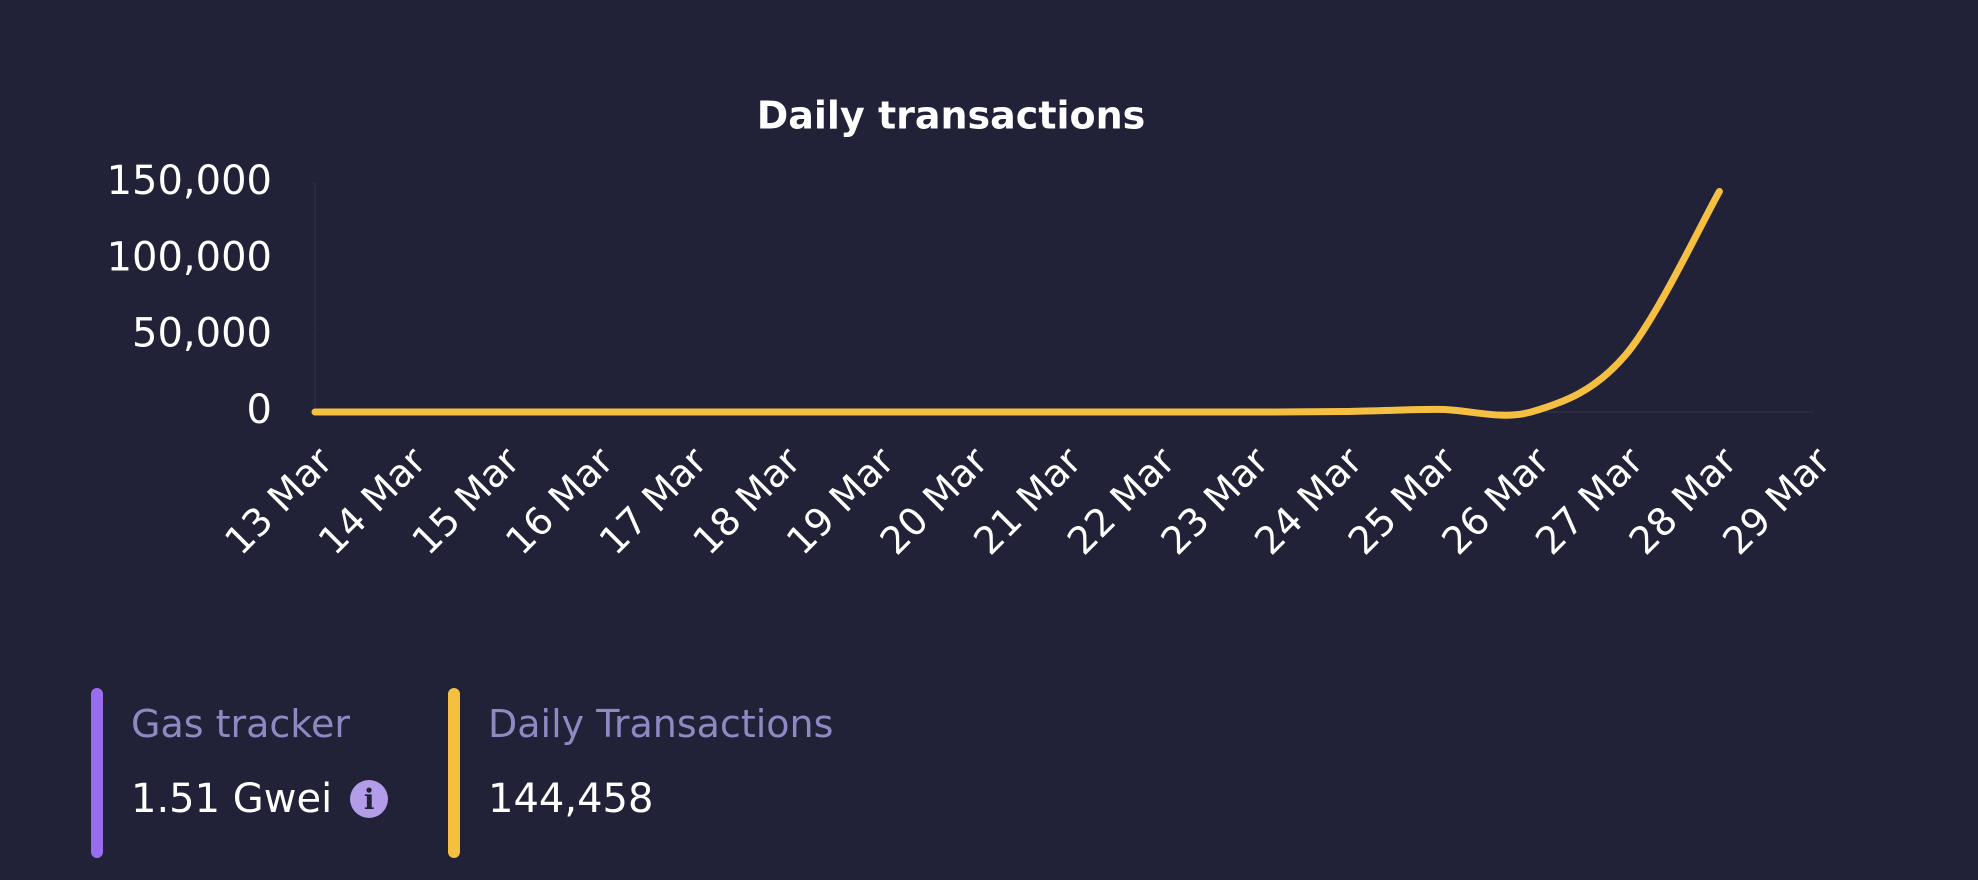 The image size is (1978, 880). What do you see at coordinates (640, 773) in the screenshot?
I see `stat-card: Daily Transactions 144,458` at bounding box center [640, 773].